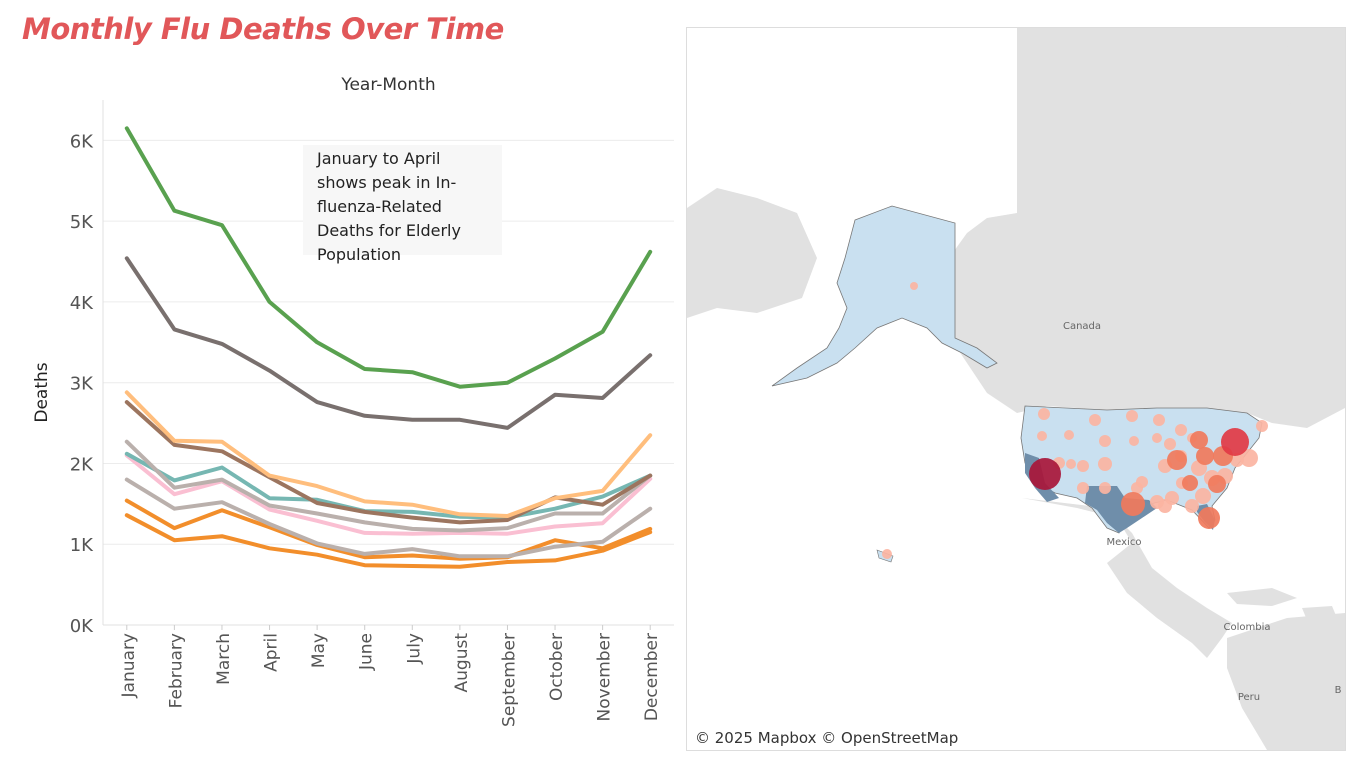 This screenshot has width=1350, height=758. What do you see at coordinates (129, 665) in the screenshot?
I see `x-tick-label: January` at bounding box center [129, 665].